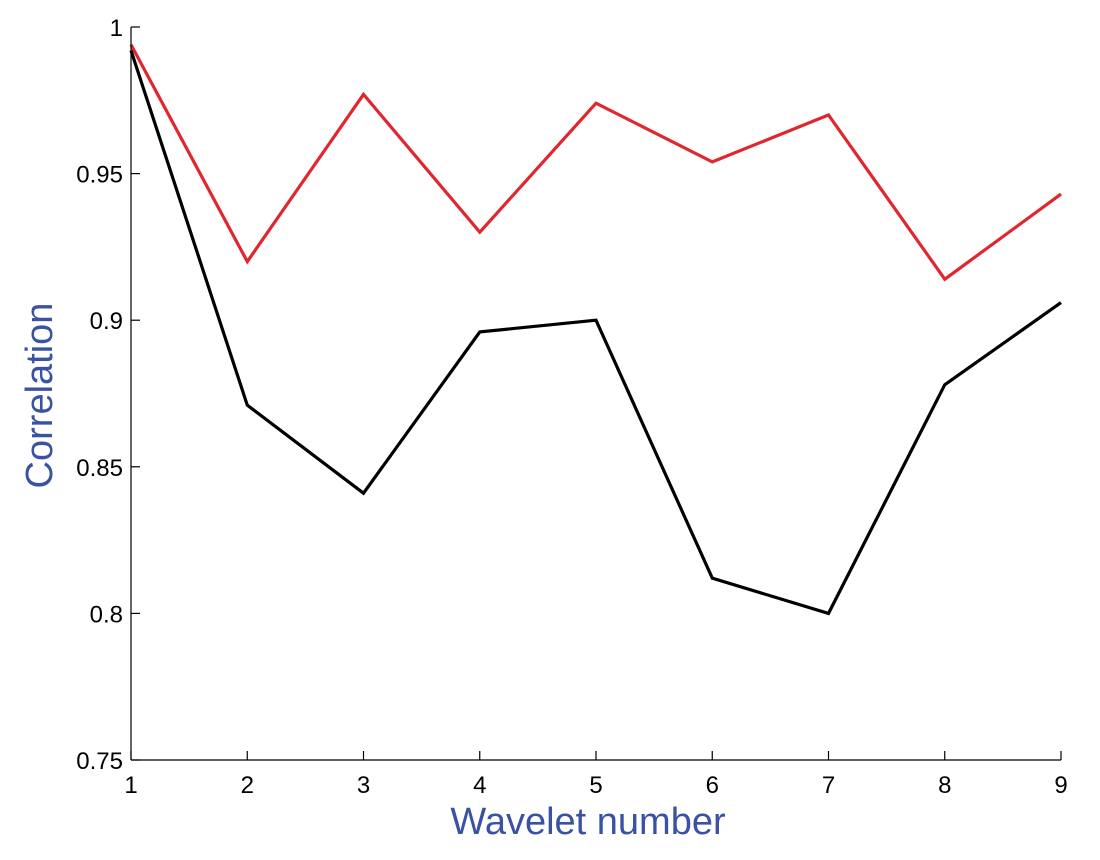 This screenshot has width=1100, height=860. Describe the element at coordinates (106, 321) in the screenshot. I see `y-tick-label: 0.9` at that location.